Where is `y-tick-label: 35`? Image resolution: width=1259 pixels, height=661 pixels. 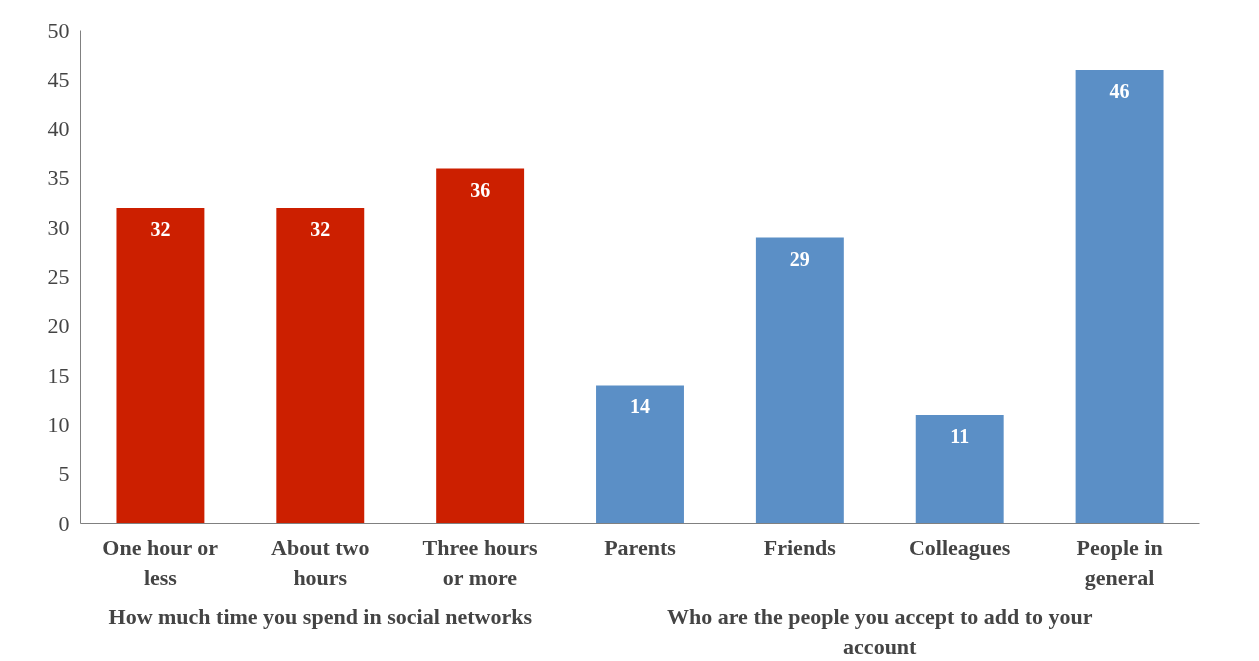 y-tick-label: 35 is located at coordinates (58, 178).